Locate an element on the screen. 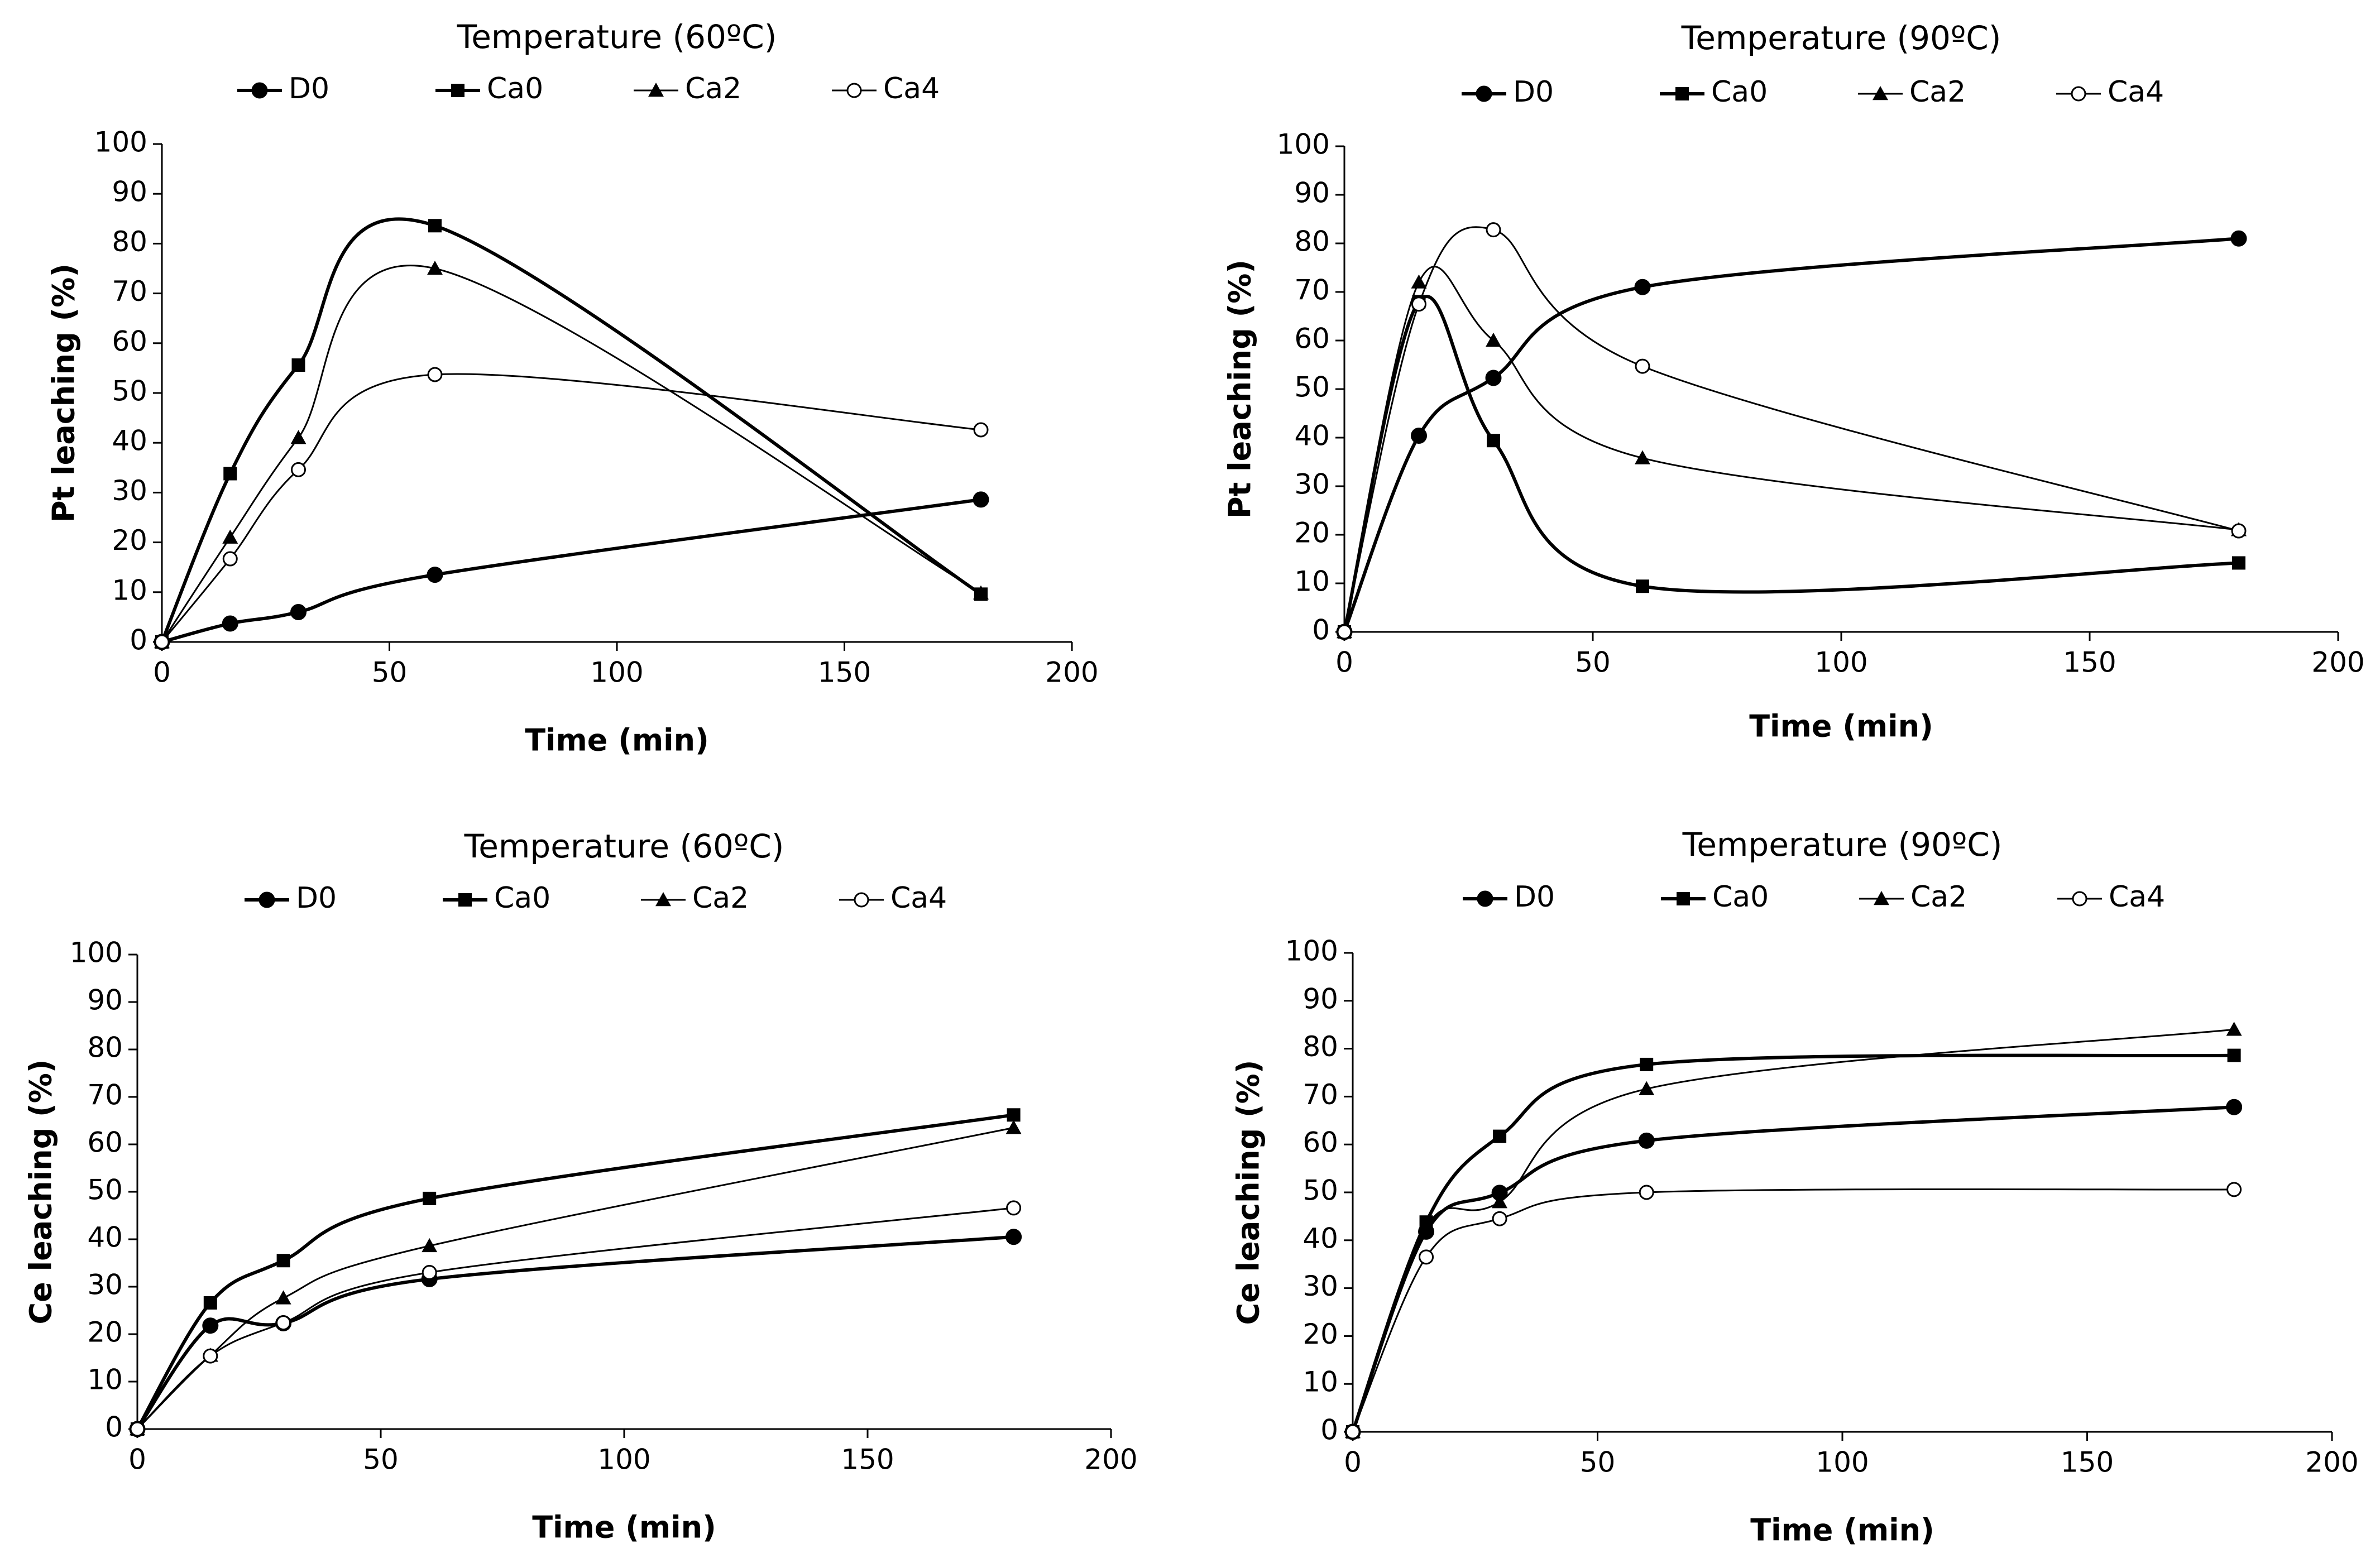 This screenshot has width=2380, height=1558. x-tick-label: 200 is located at coordinates (1071, 672).